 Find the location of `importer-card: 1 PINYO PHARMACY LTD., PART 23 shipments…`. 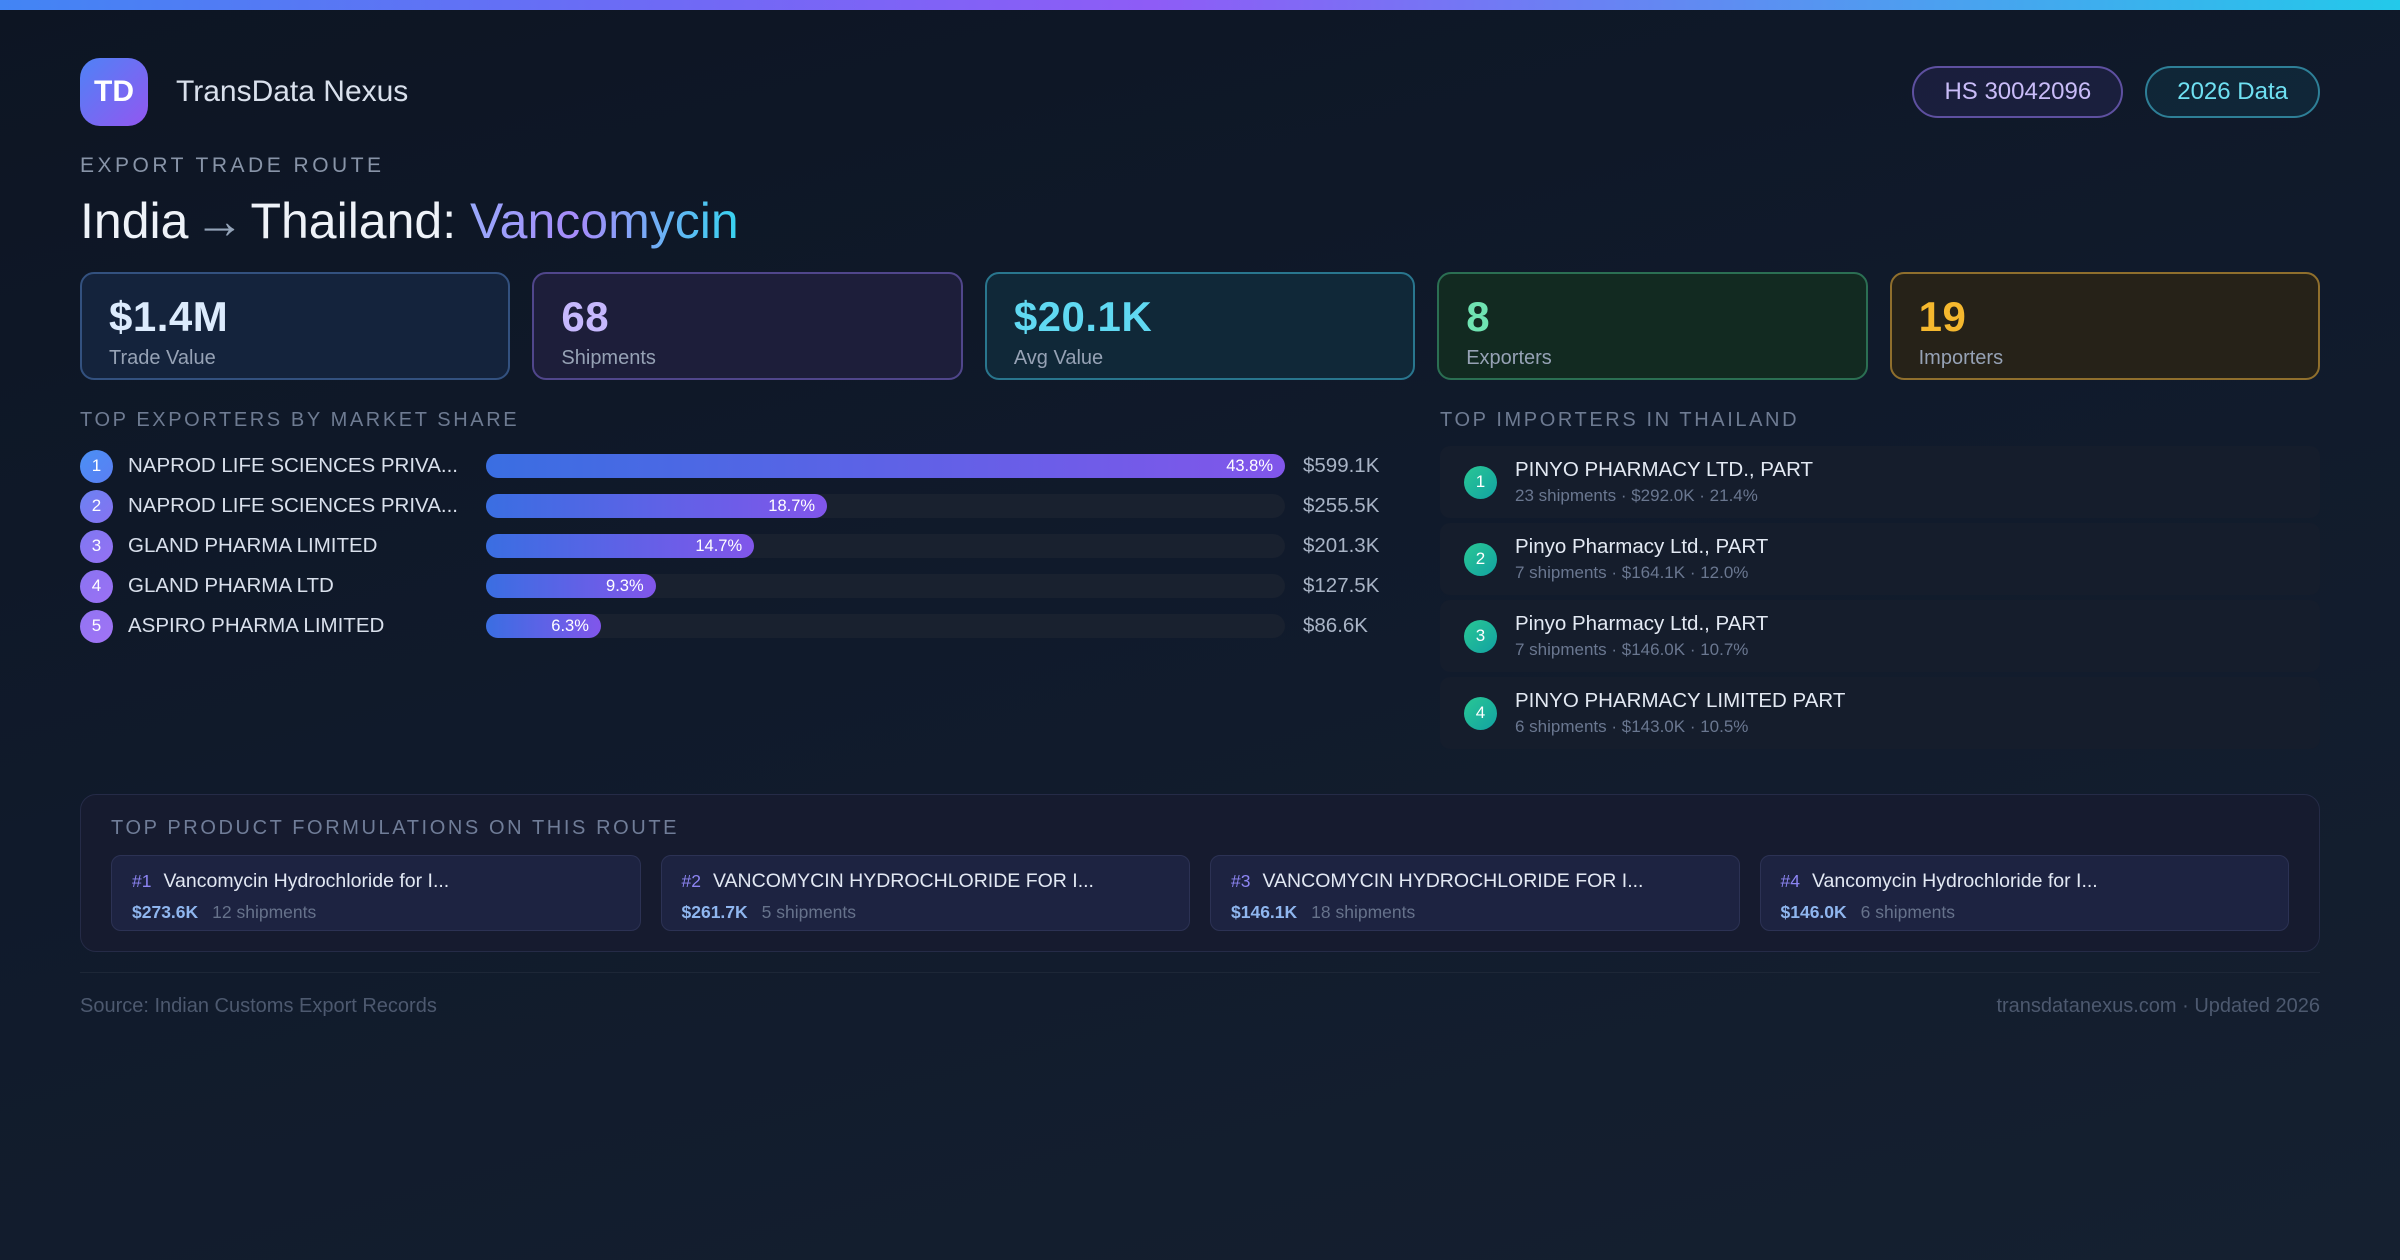

importer-card: 1 PINYO PHARMACY LTD., PART 23 shipments… is located at coordinates (1880, 482).